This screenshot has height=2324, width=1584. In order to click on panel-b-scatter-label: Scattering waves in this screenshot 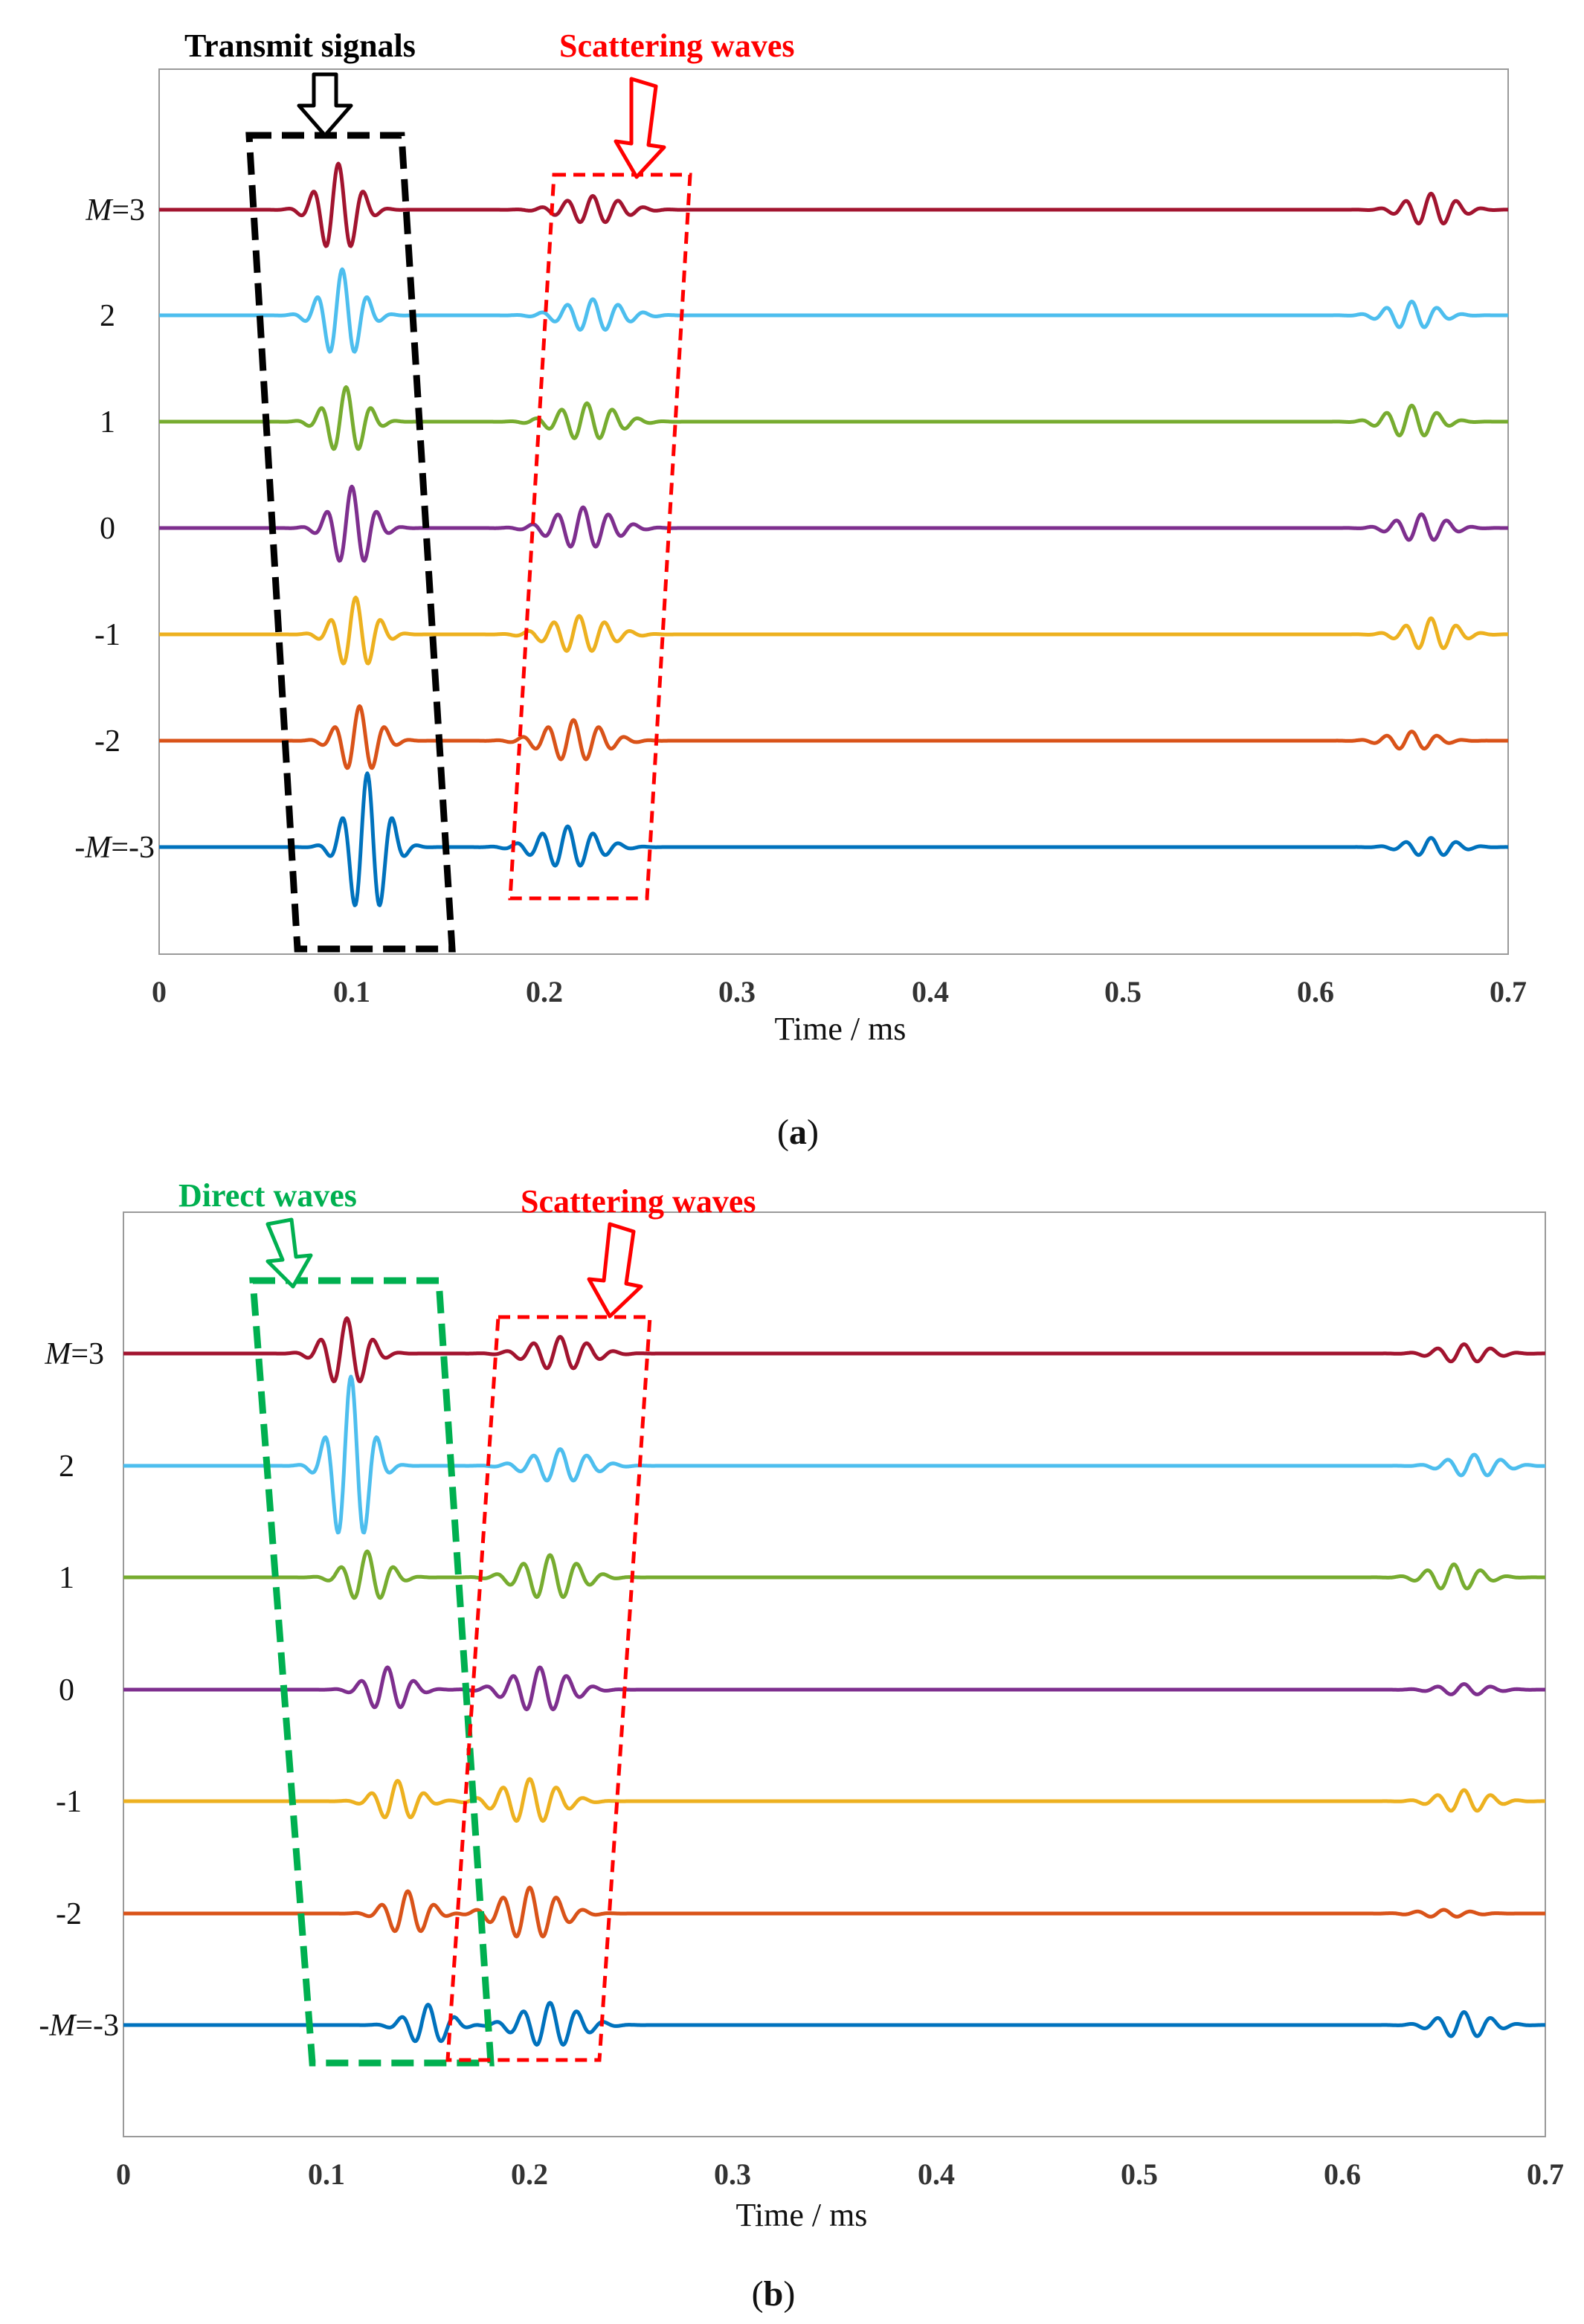, I will do `click(638, 1201)`.